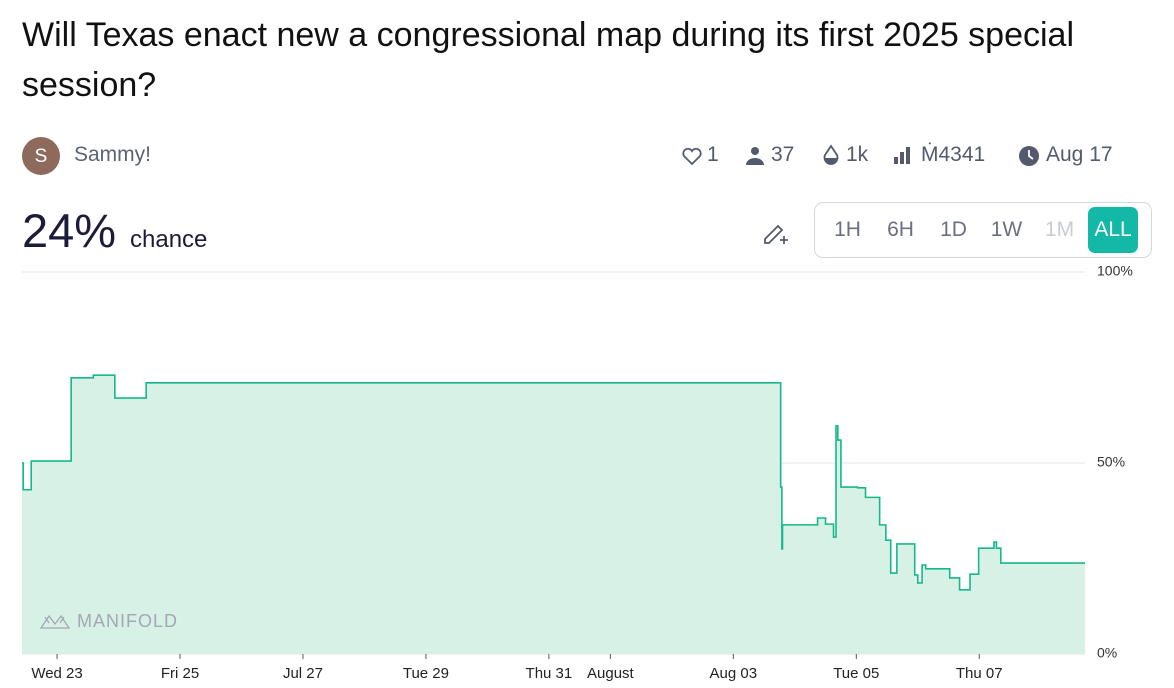 The height and width of the screenshot is (688, 1174). What do you see at coordinates (900, 229) in the screenshot?
I see `range-button: 6H` at bounding box center [900, 229].